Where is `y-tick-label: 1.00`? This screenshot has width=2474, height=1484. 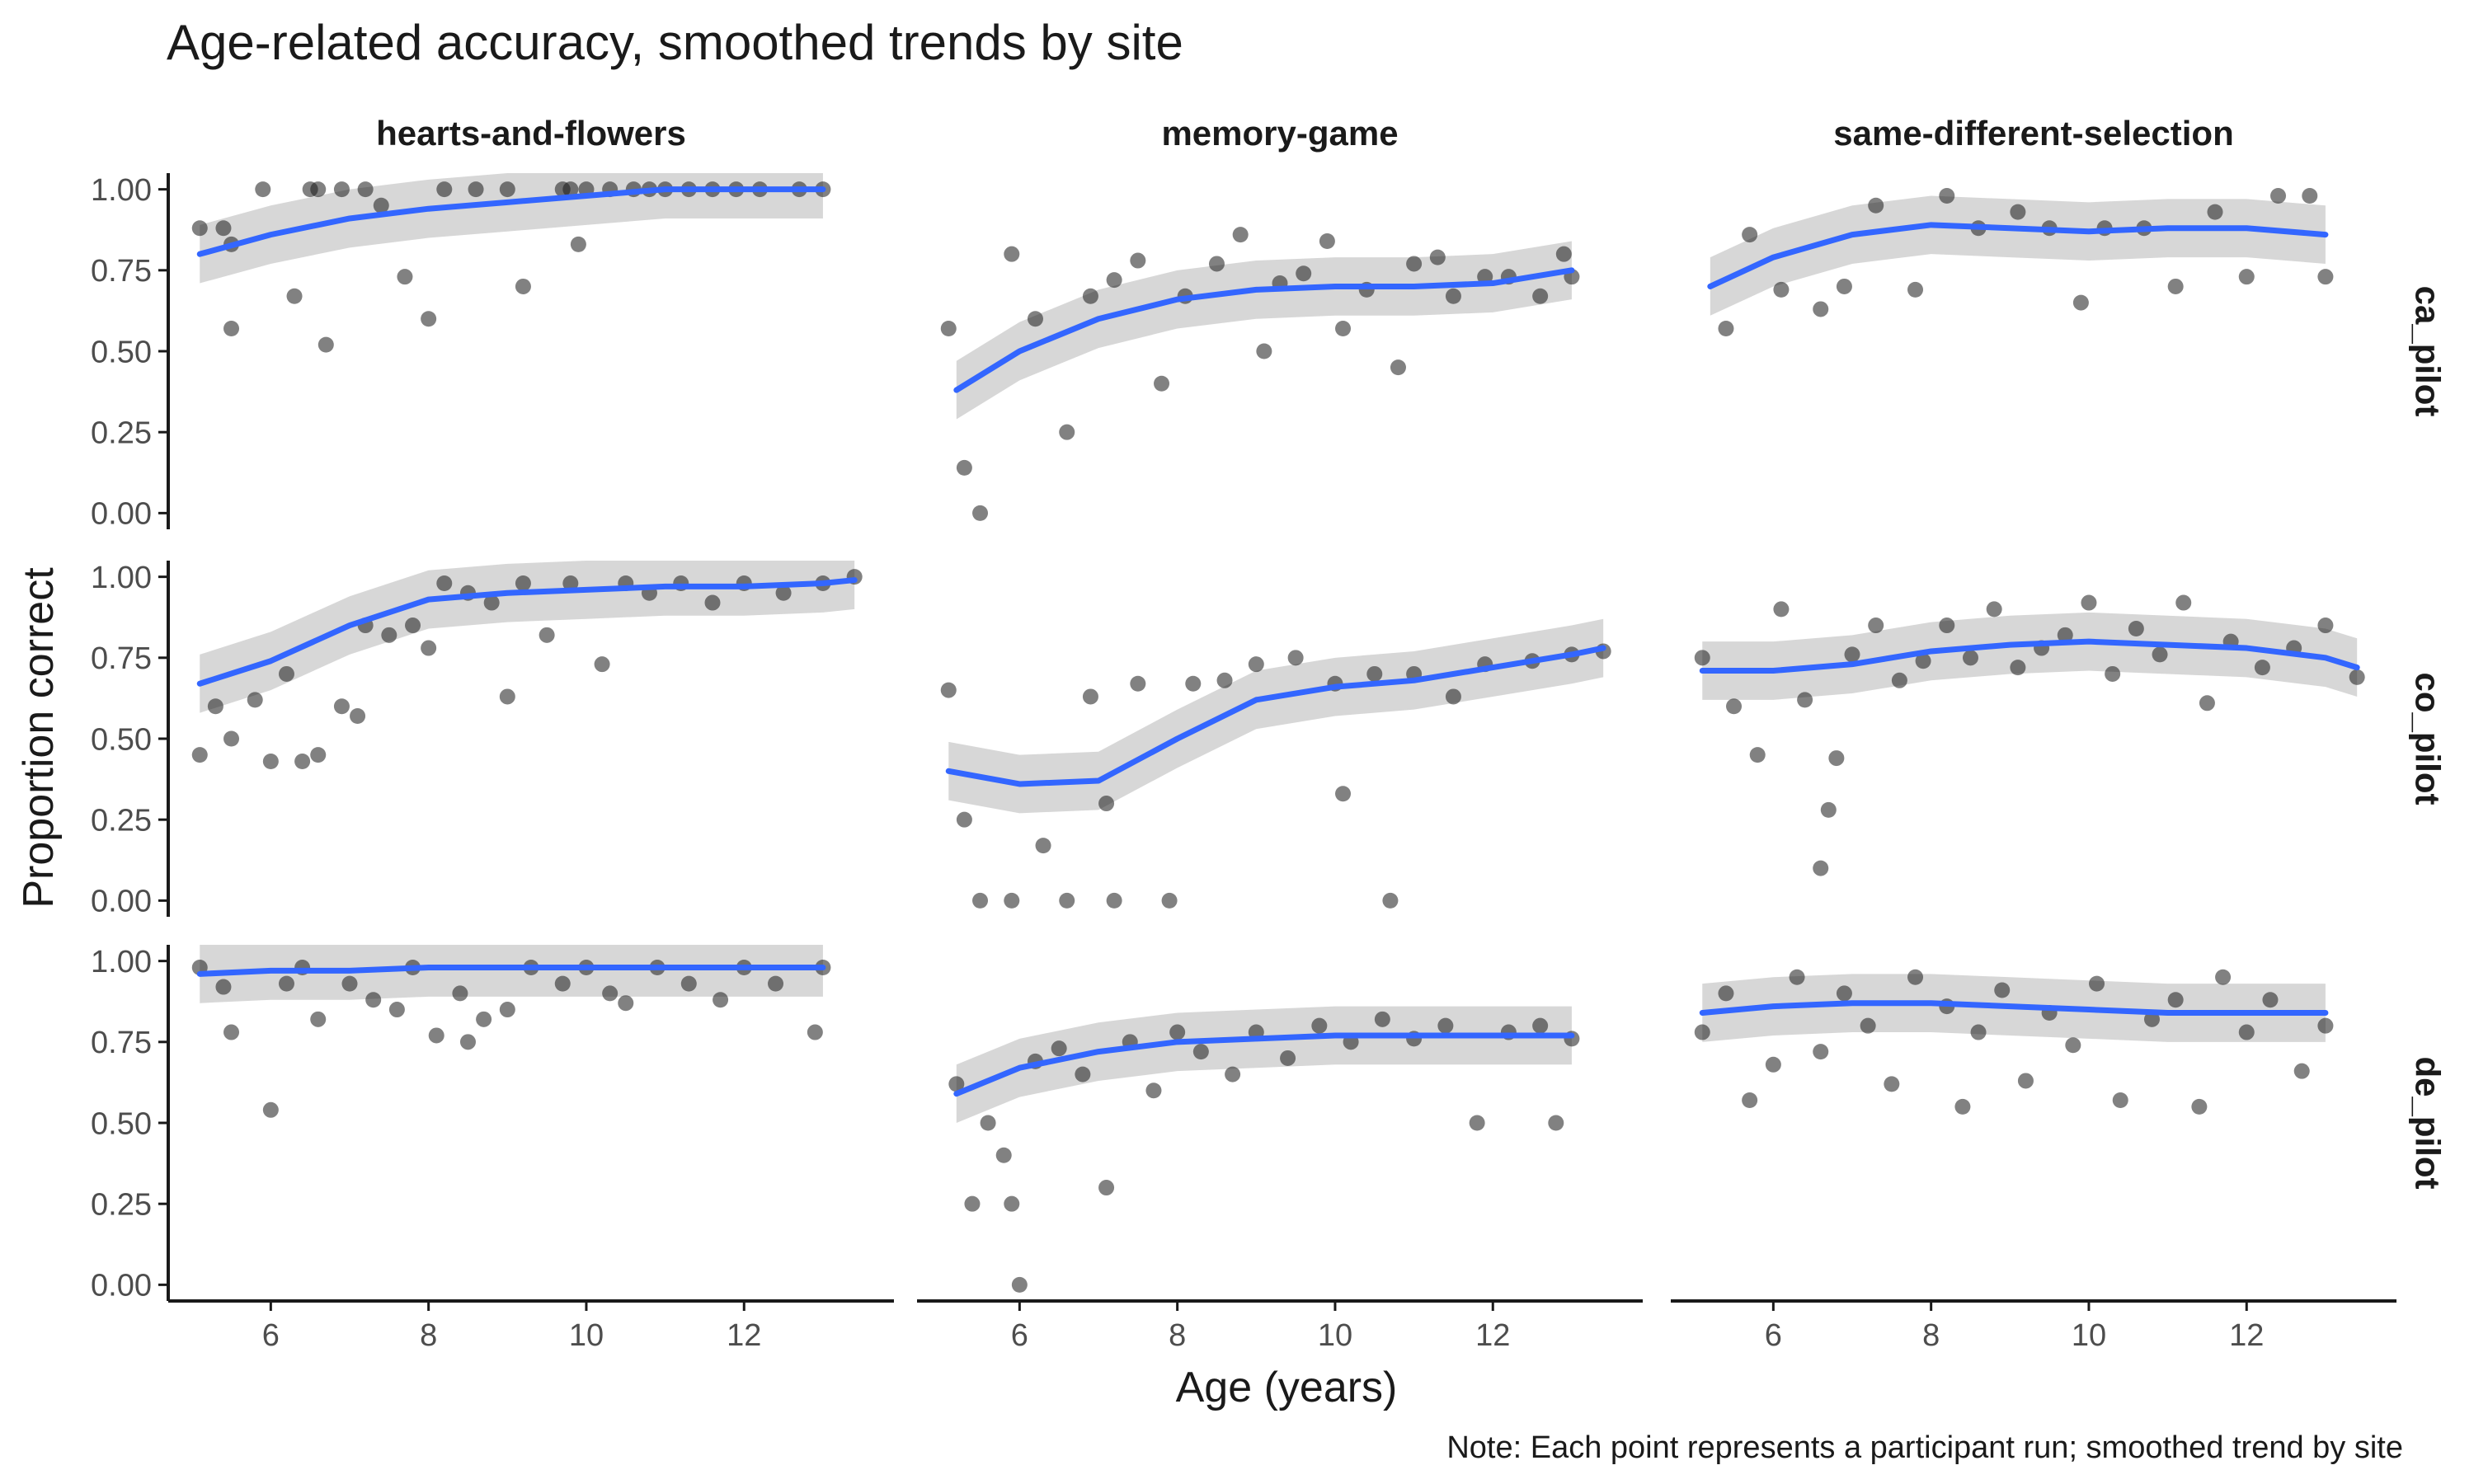
y-tick-label: 1.00 is located at coordinates (121, 962).